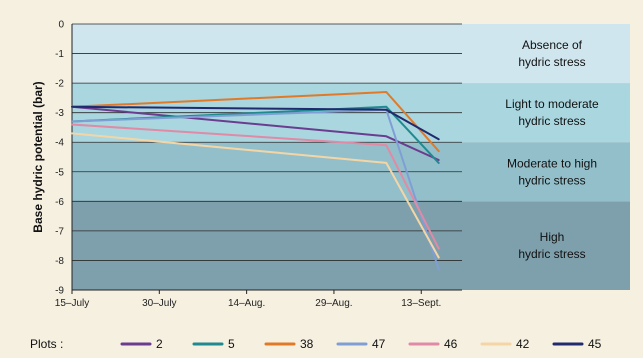 Image resolution: width=643 pixels, height=358 pixels. I want to click on zone-label-0-line-1: hydric stress, so click(551, 62).